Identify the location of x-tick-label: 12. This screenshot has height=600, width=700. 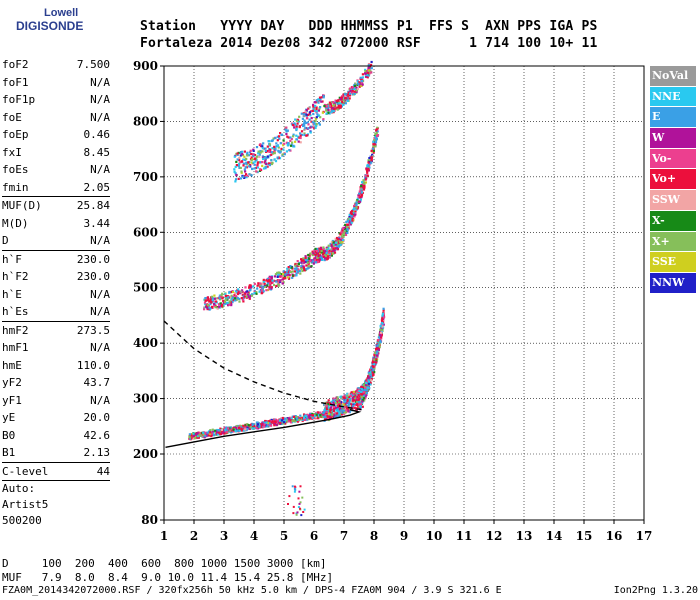
(494, 536).